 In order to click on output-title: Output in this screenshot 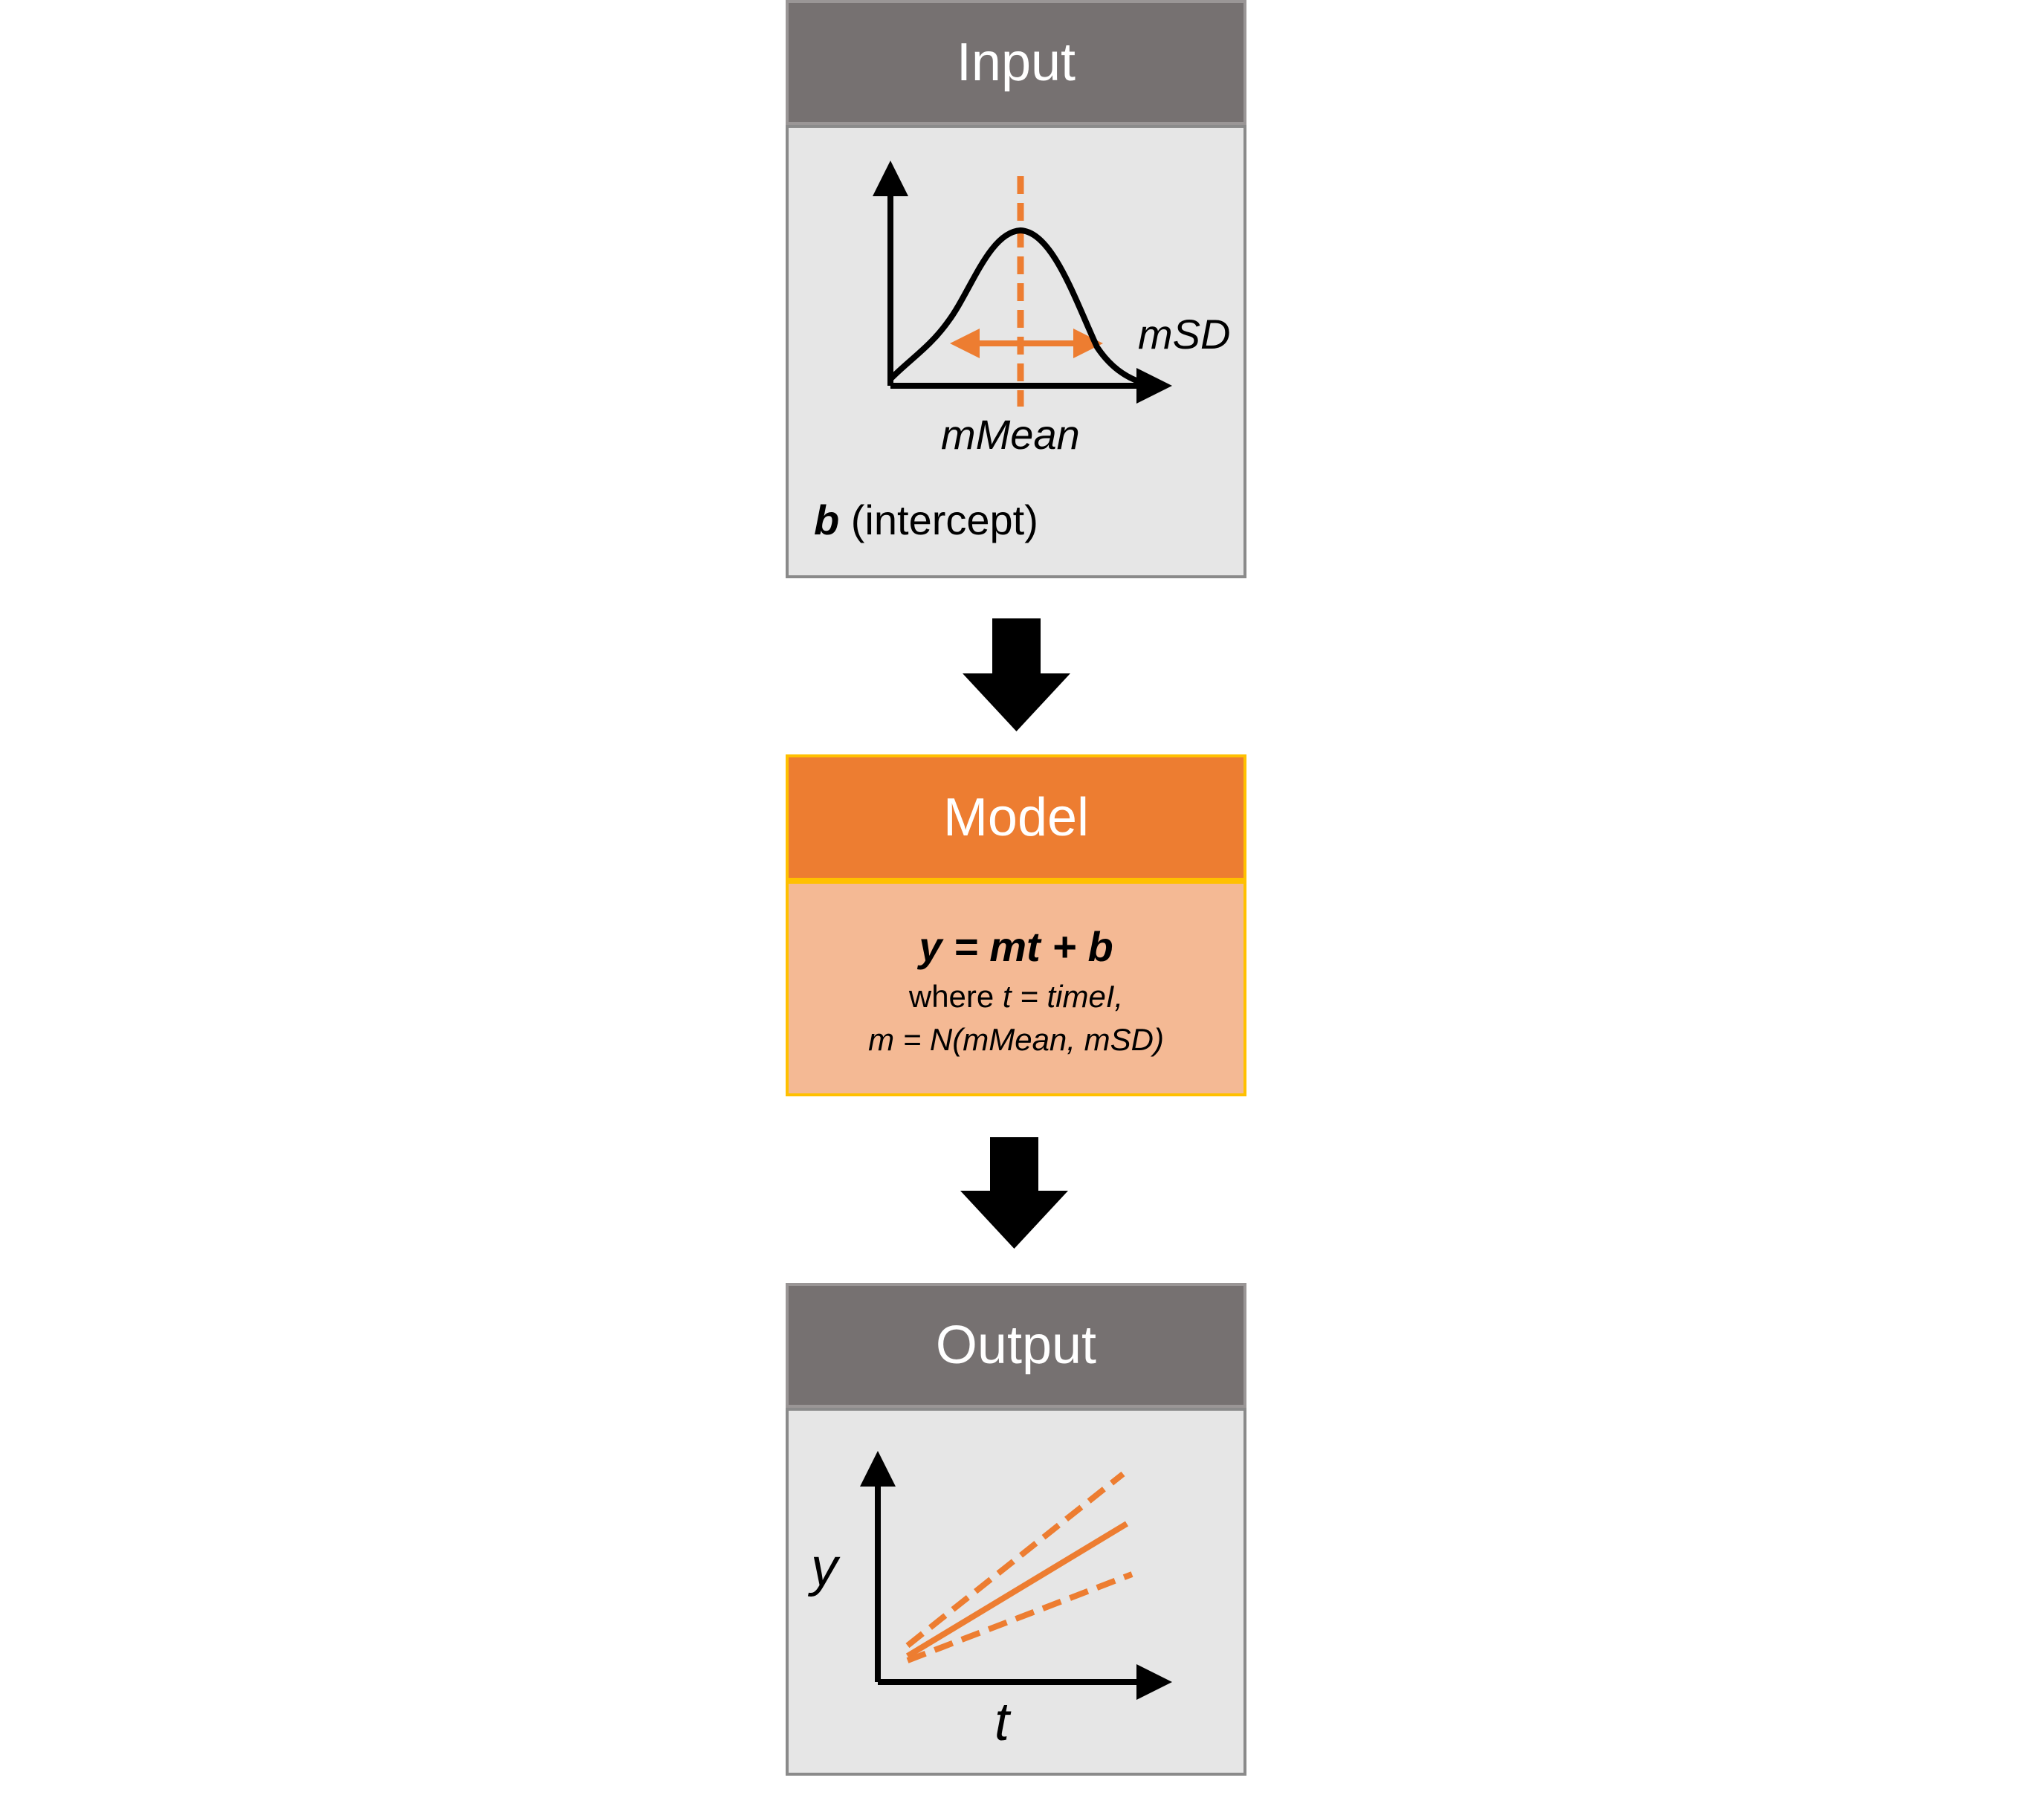, I will do `click(1016, 1345)`.